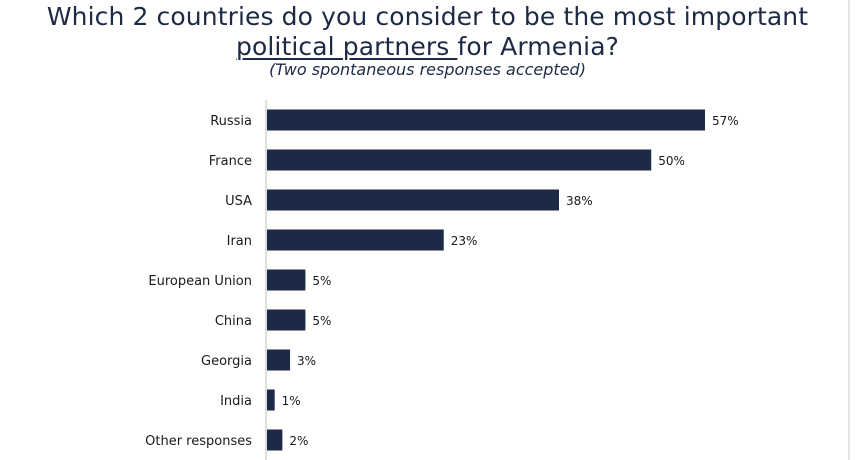 The height and width of the screenshot is (460, 855). Describe the element at coordinates (238, 201) in the screenshot. I see `category-label: USA` at that location.